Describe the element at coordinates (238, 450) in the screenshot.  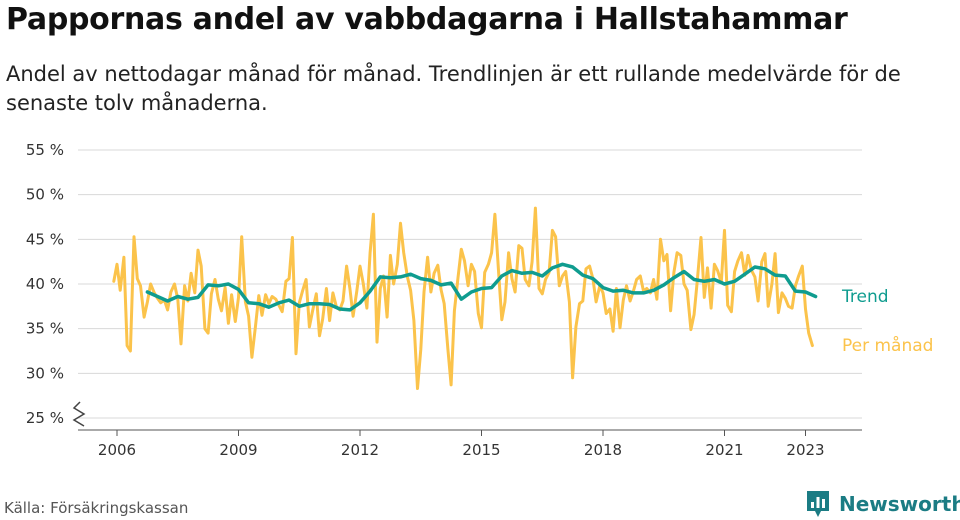
I see `x-tick-label: 2009` at that location.